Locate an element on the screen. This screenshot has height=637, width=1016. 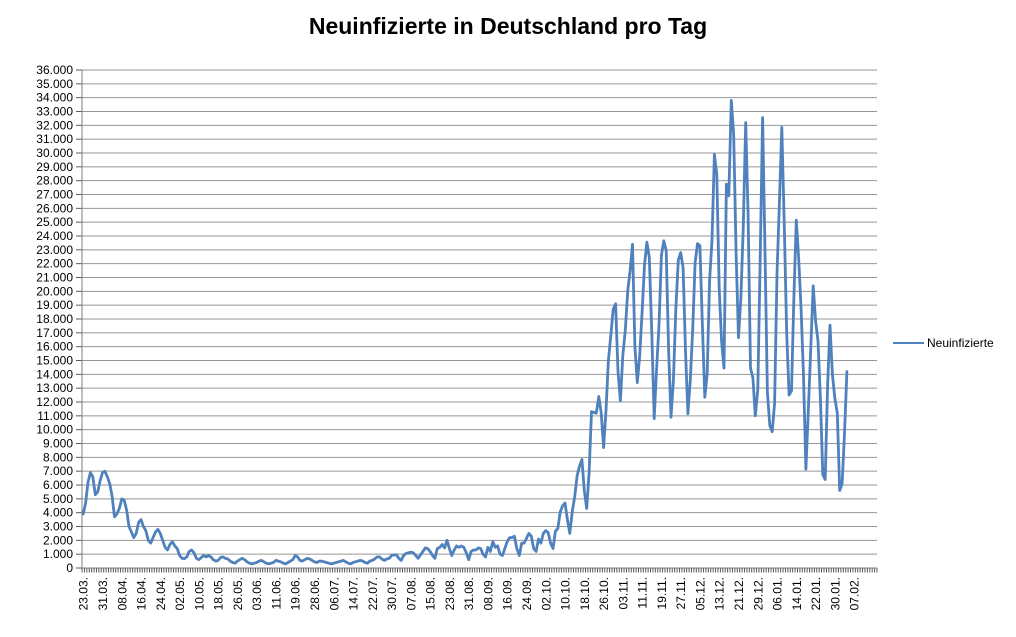
x-tick-label: 23.03. is located at coordinates (84, 593).